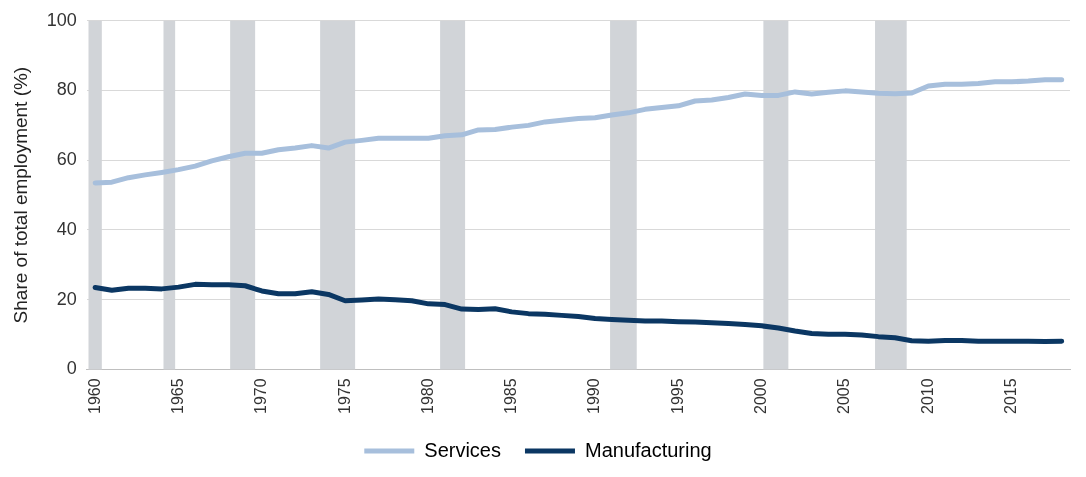 This screenshot has height=477, width=1086. What do you see at coordinates (511, 396) in the screenshot?
I see `x-tick-label: 1985` at bounding box center [511, 396].